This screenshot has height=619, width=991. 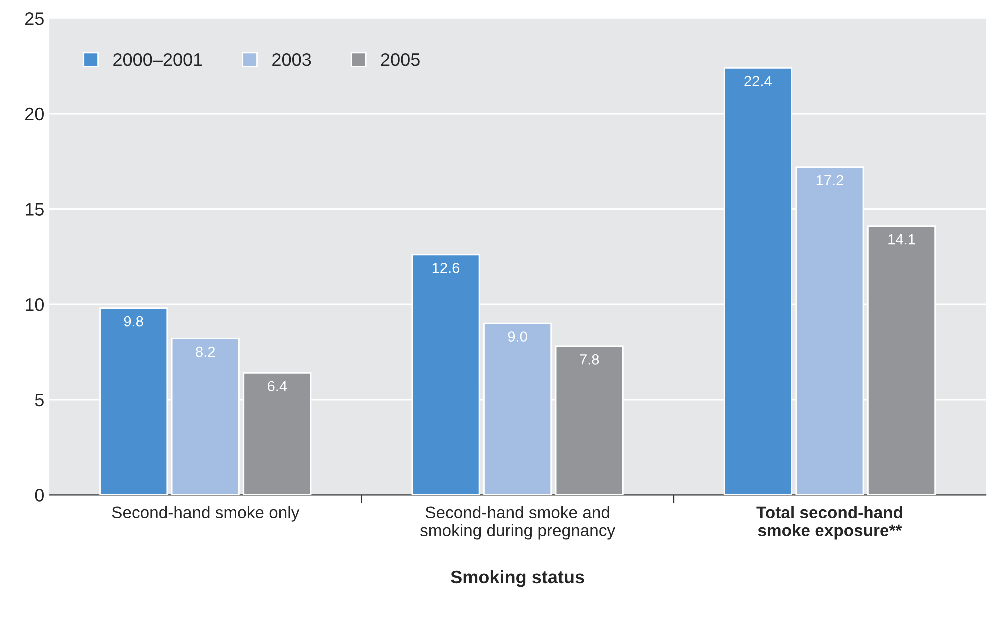 I want to click on y-tick-label: 20, so click(x=35, y=114).